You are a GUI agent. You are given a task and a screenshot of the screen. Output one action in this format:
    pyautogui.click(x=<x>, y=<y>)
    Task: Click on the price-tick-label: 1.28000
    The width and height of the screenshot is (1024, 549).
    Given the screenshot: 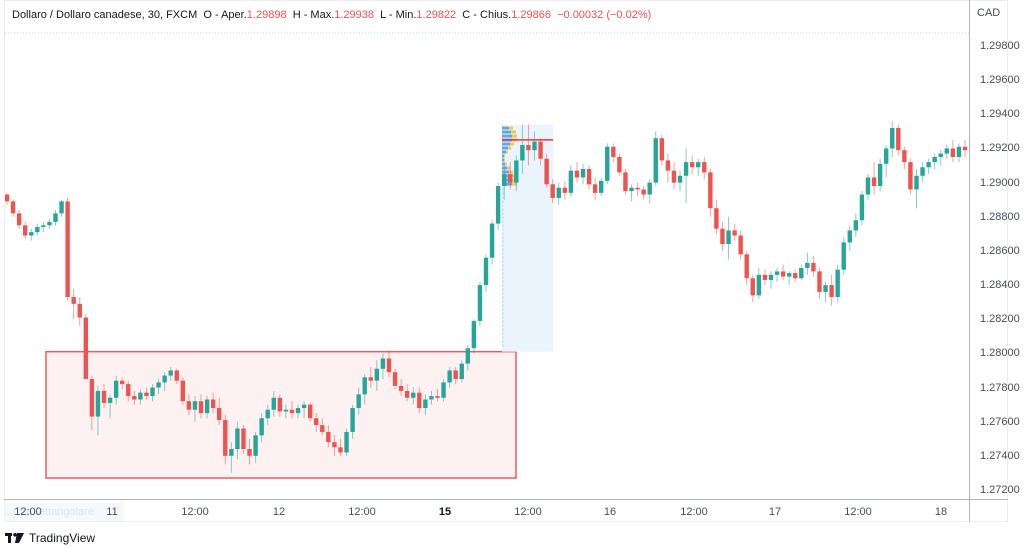 What is the action you would take?
    pyautogui.click(x=1000, y=353)
    